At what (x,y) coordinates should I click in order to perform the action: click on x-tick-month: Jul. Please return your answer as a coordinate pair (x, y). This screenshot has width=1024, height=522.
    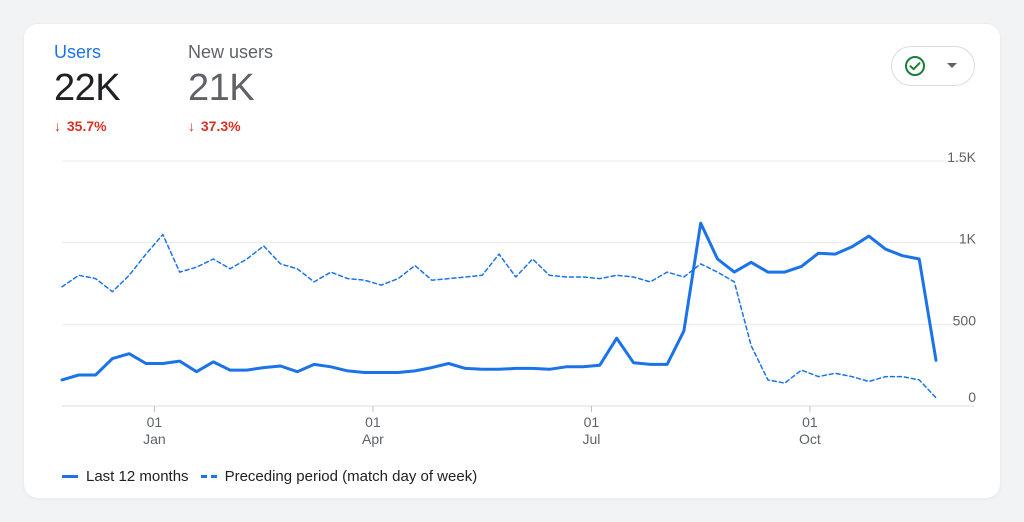
    Looking at the image, I should click on (591, 439).